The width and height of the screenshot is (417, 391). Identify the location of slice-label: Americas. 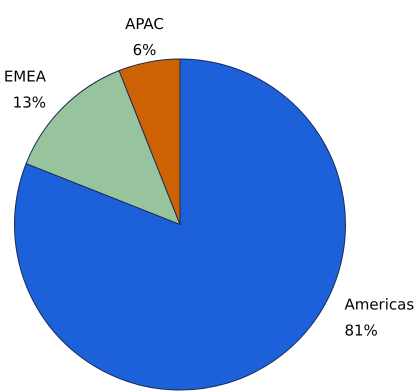
(379, 305).